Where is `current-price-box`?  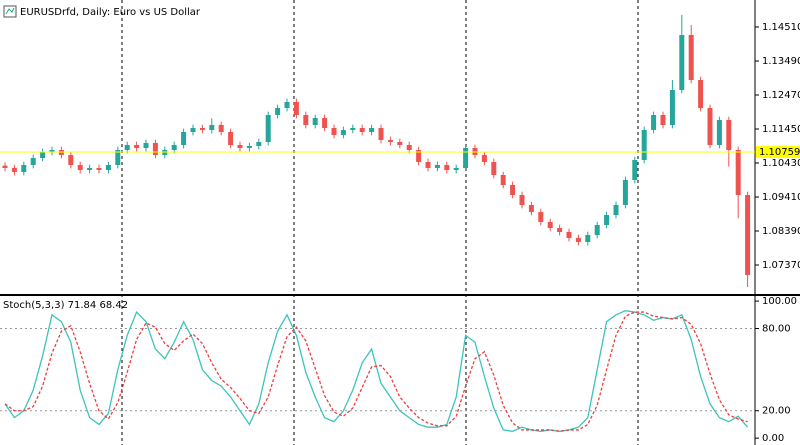
current-price-box is located at coordinates (778, 152).